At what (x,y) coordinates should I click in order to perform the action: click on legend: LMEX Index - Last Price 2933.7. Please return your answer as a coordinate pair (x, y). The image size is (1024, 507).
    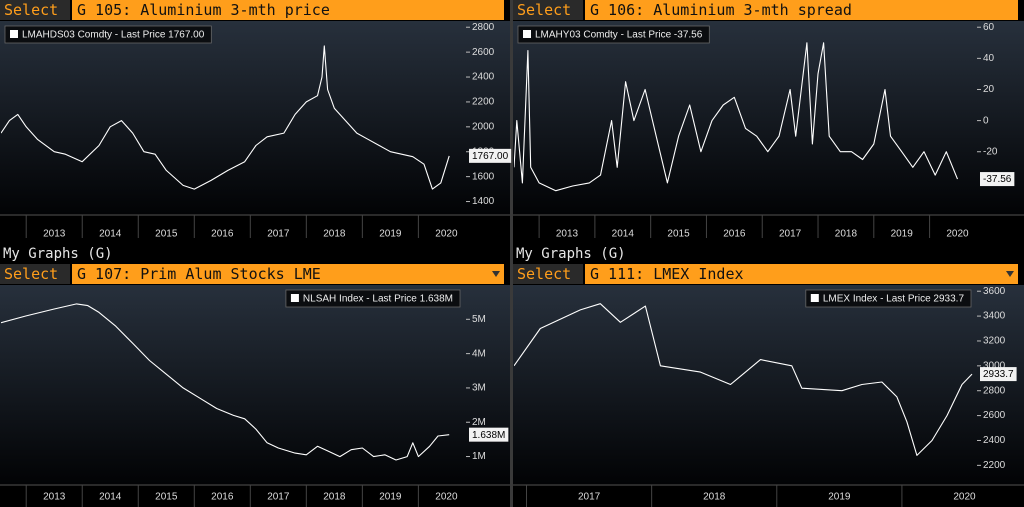
    Looking at the image, I should click on (888, 298).